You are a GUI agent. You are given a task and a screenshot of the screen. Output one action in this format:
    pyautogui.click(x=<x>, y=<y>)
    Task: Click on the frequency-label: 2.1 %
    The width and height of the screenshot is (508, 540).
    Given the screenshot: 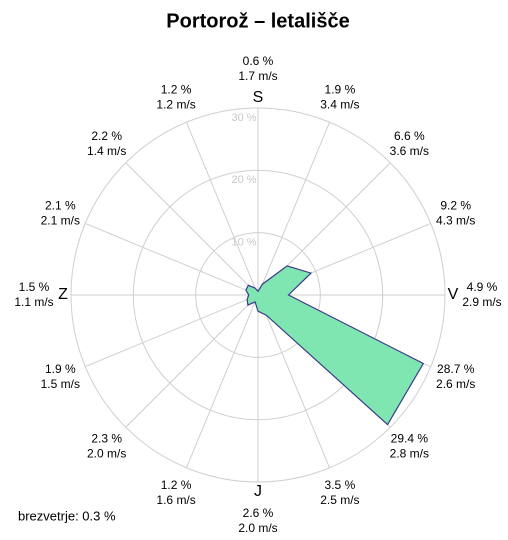 What is the action you would take?
    pyautogui.click(x=60, y=205)
    